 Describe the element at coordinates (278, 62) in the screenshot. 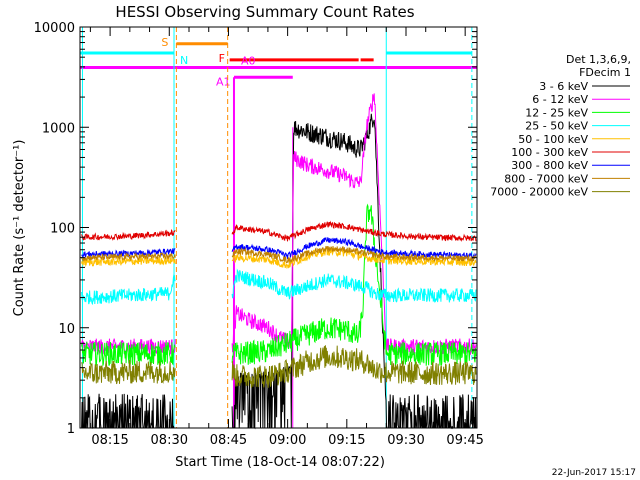

I see `flag-bars: NS F A0 A1` at that location.